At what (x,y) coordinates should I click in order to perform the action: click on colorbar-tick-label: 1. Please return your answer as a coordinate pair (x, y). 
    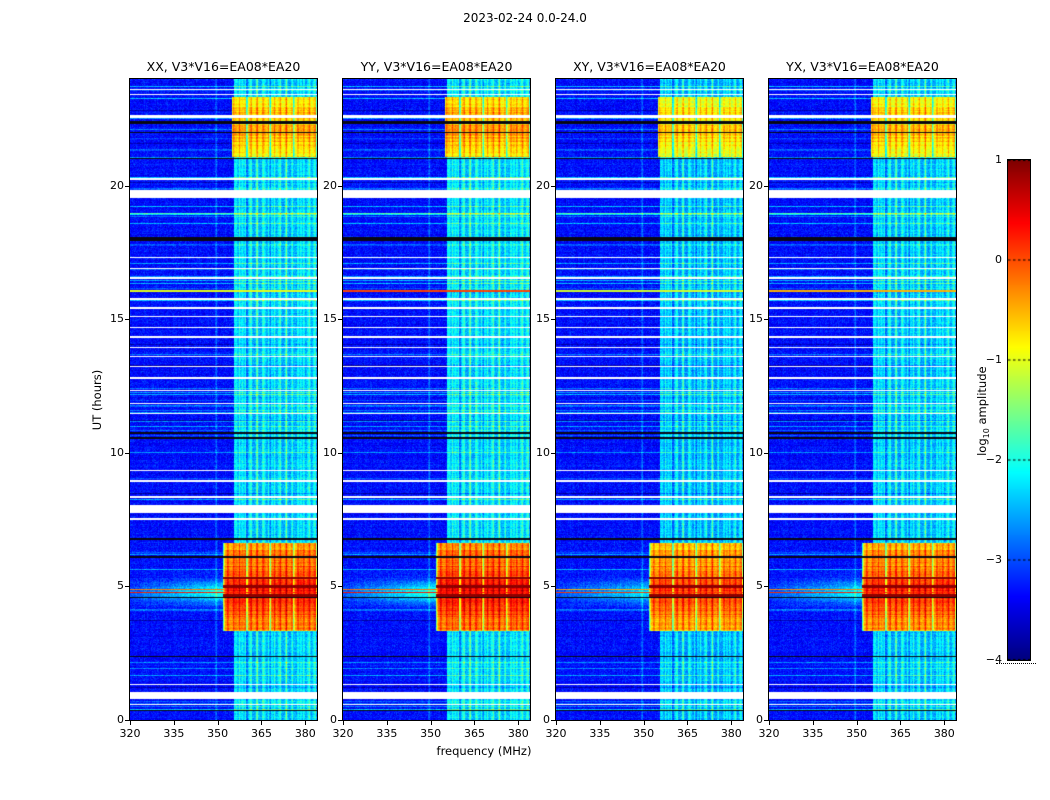
    Looking at the image, I should click on (998, 159).